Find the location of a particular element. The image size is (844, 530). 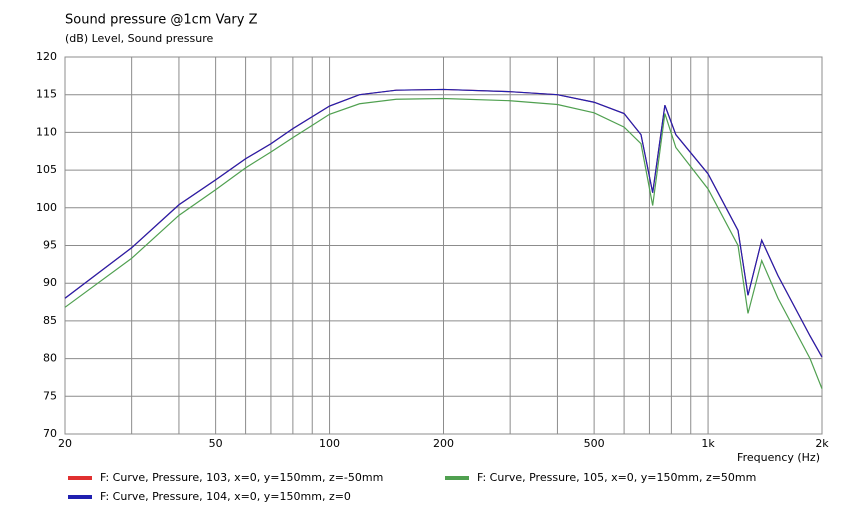

x-tick-label: 200 is located at coordinates (443, 443).